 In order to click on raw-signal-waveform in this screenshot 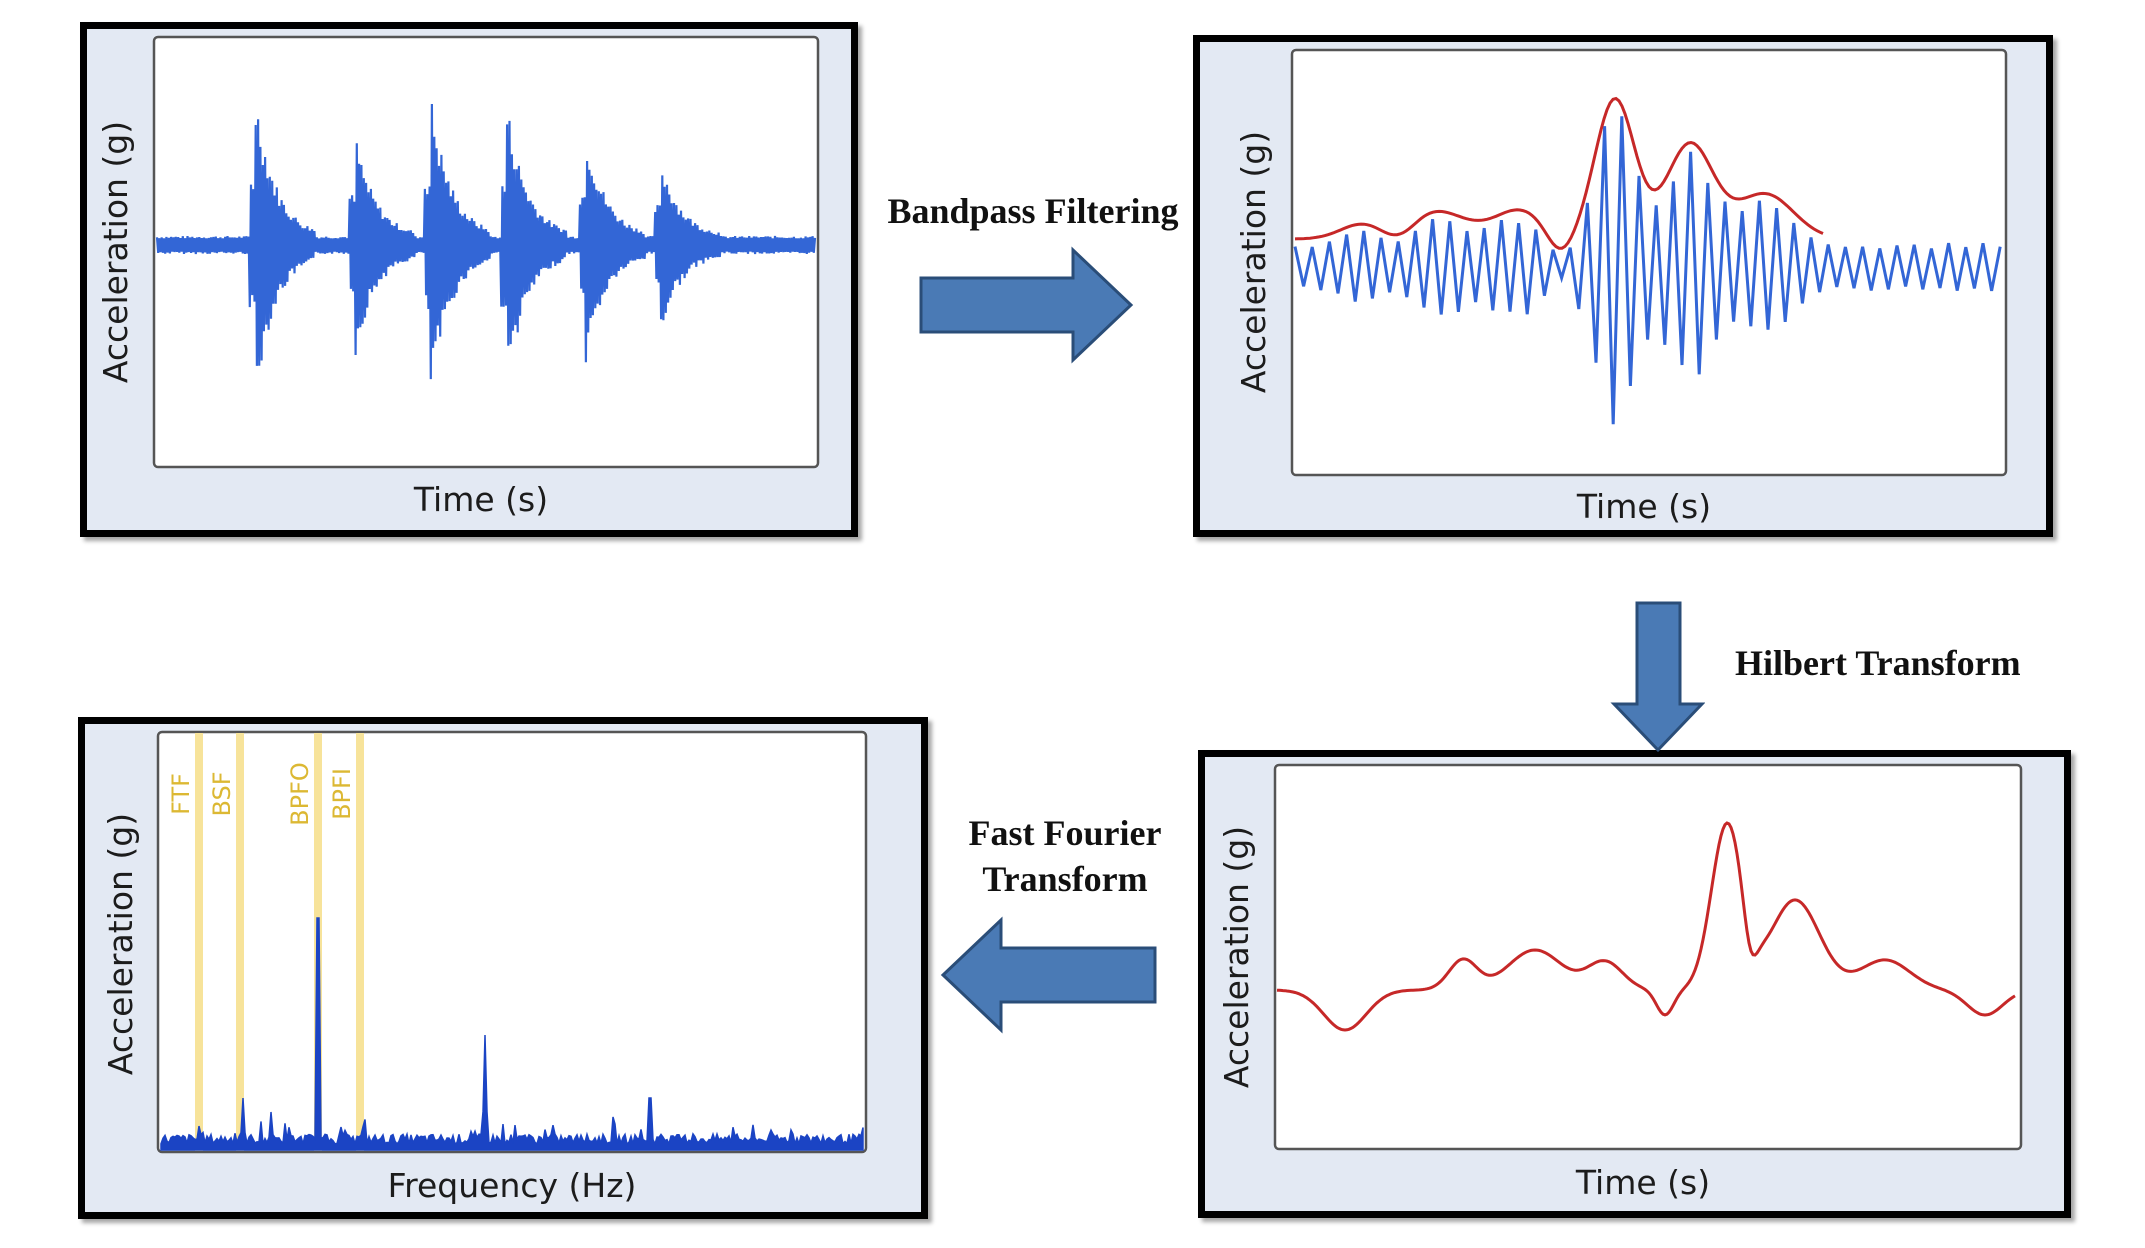, I will do `click(486, 241)`.